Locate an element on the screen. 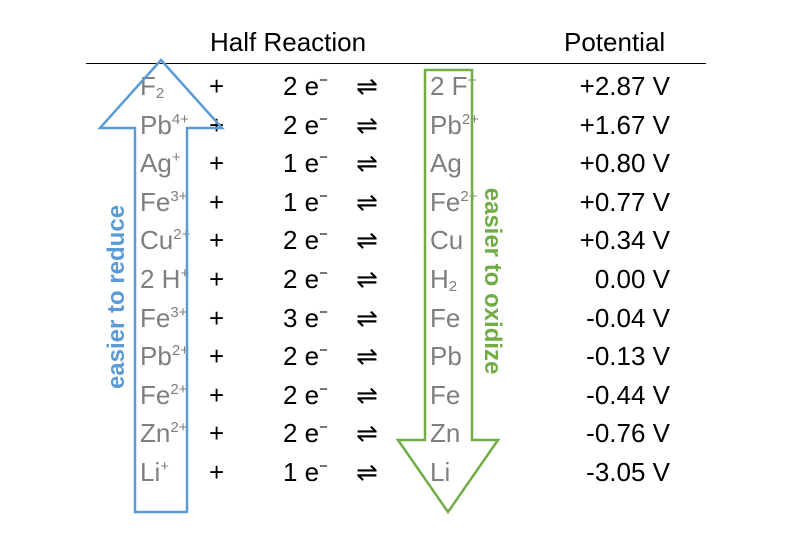 The height and width of the screenshot is (551, 794). reduced-species: Ag is located at coordinates (446, 163).